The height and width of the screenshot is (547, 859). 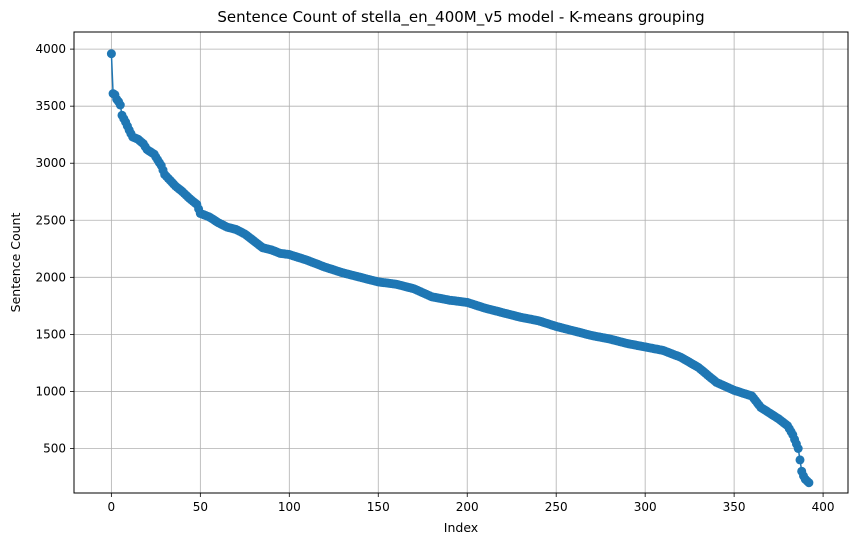 I want to click on x-tick-label: 350, so click(x=734, y=507).